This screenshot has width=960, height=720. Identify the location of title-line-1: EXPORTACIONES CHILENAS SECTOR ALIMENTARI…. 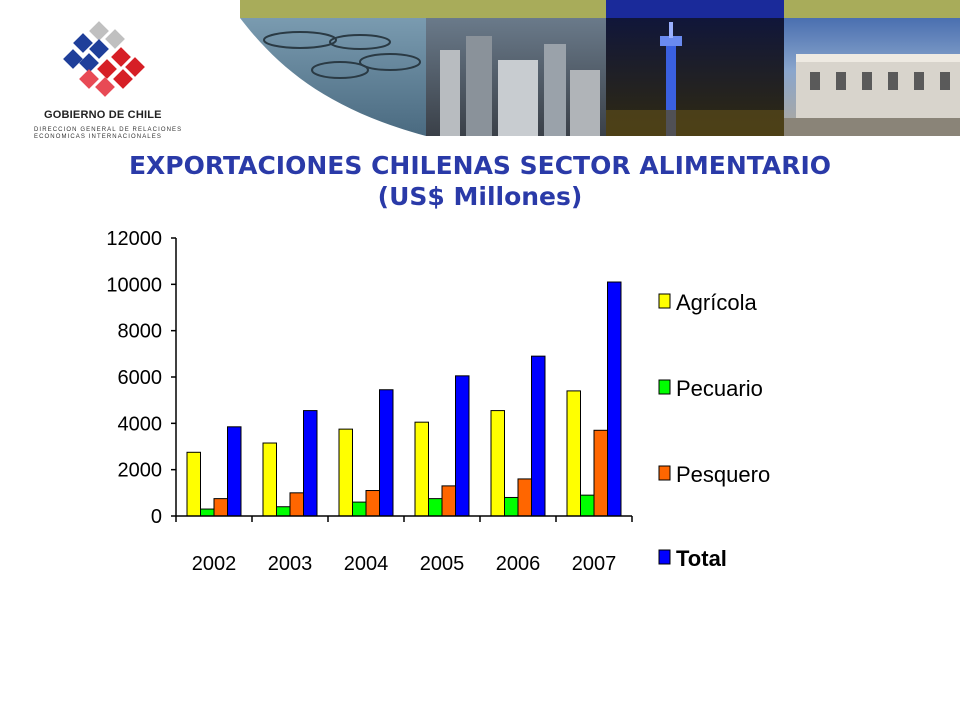
(480, 165).